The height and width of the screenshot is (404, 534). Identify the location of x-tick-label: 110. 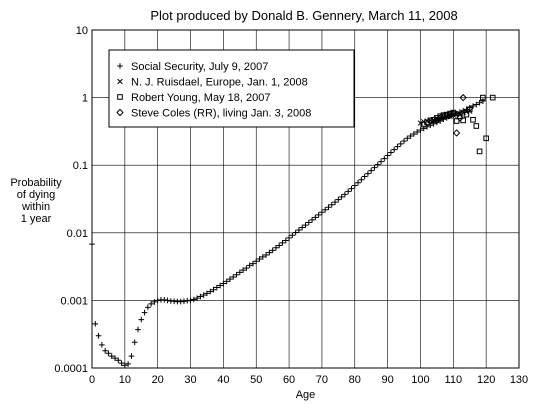
(454, 380).